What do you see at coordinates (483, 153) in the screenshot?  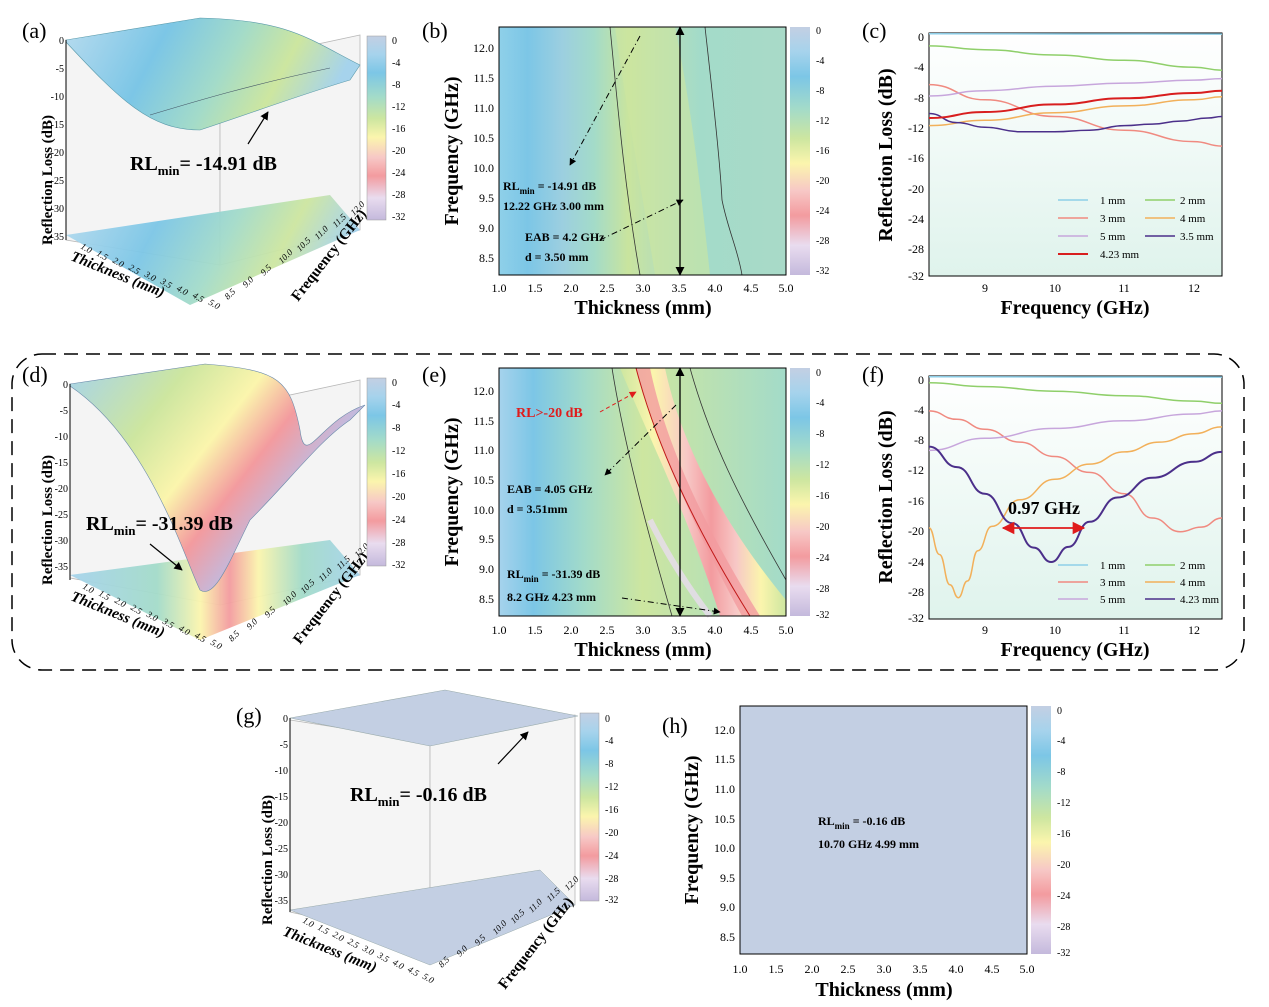 I see `y-ticks-b: 8.5 9.0 9.5 10.0 10.5 11.0 11.5 12.0` at bounding box center [483, 153].